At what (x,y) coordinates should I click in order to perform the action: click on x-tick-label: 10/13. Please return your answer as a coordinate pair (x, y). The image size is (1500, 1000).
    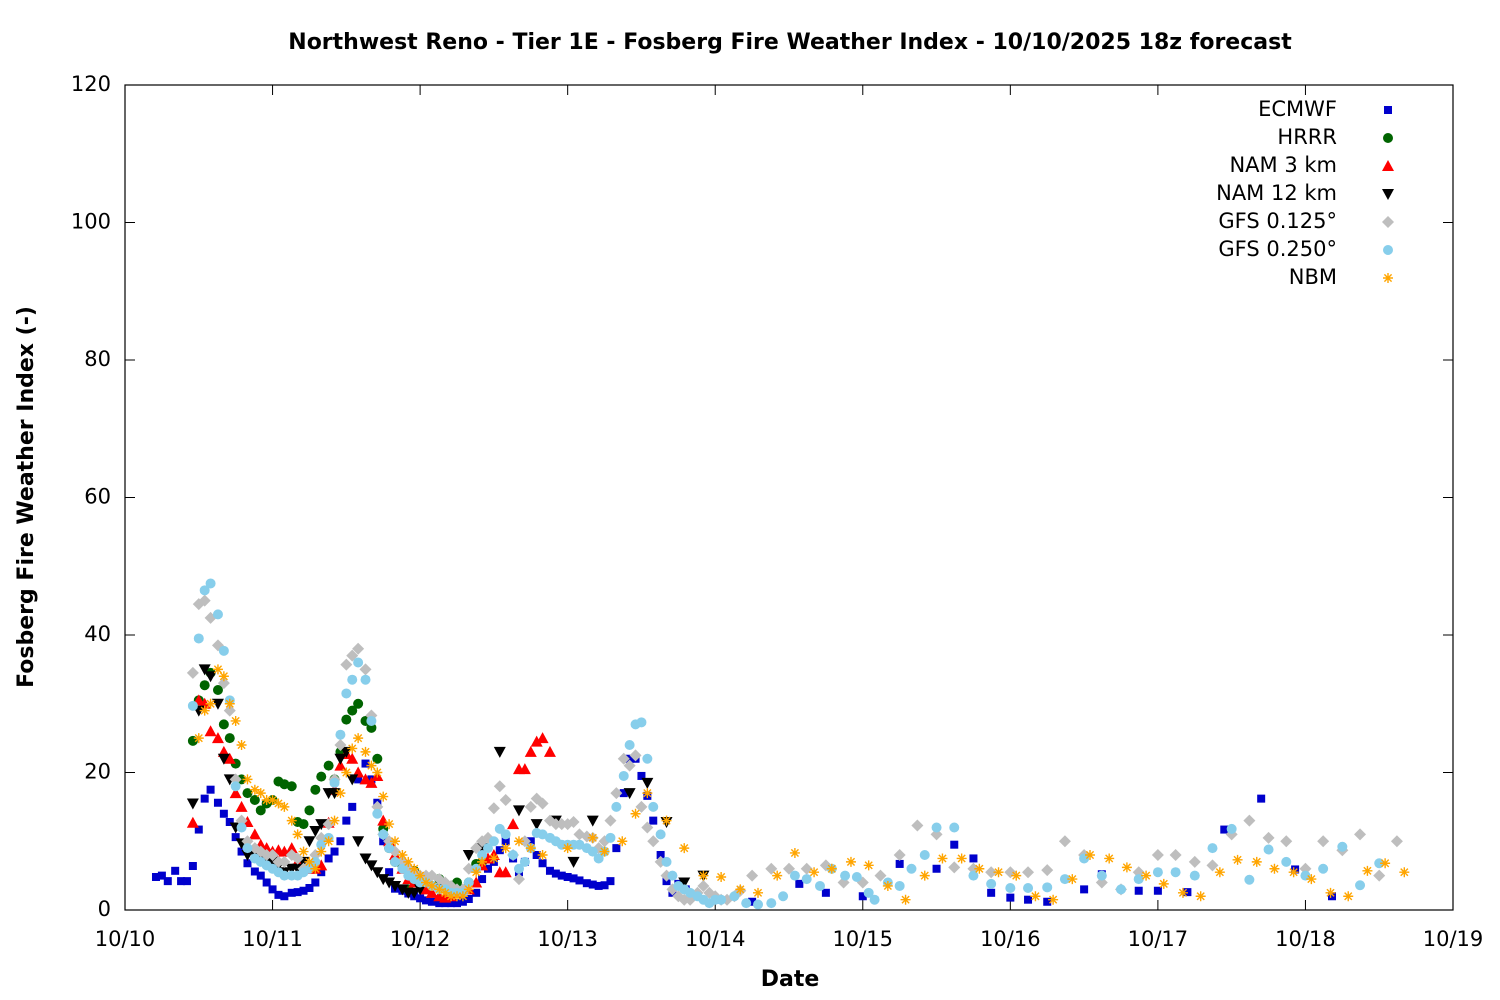
    Looking at the image, I should click on (567, 939).